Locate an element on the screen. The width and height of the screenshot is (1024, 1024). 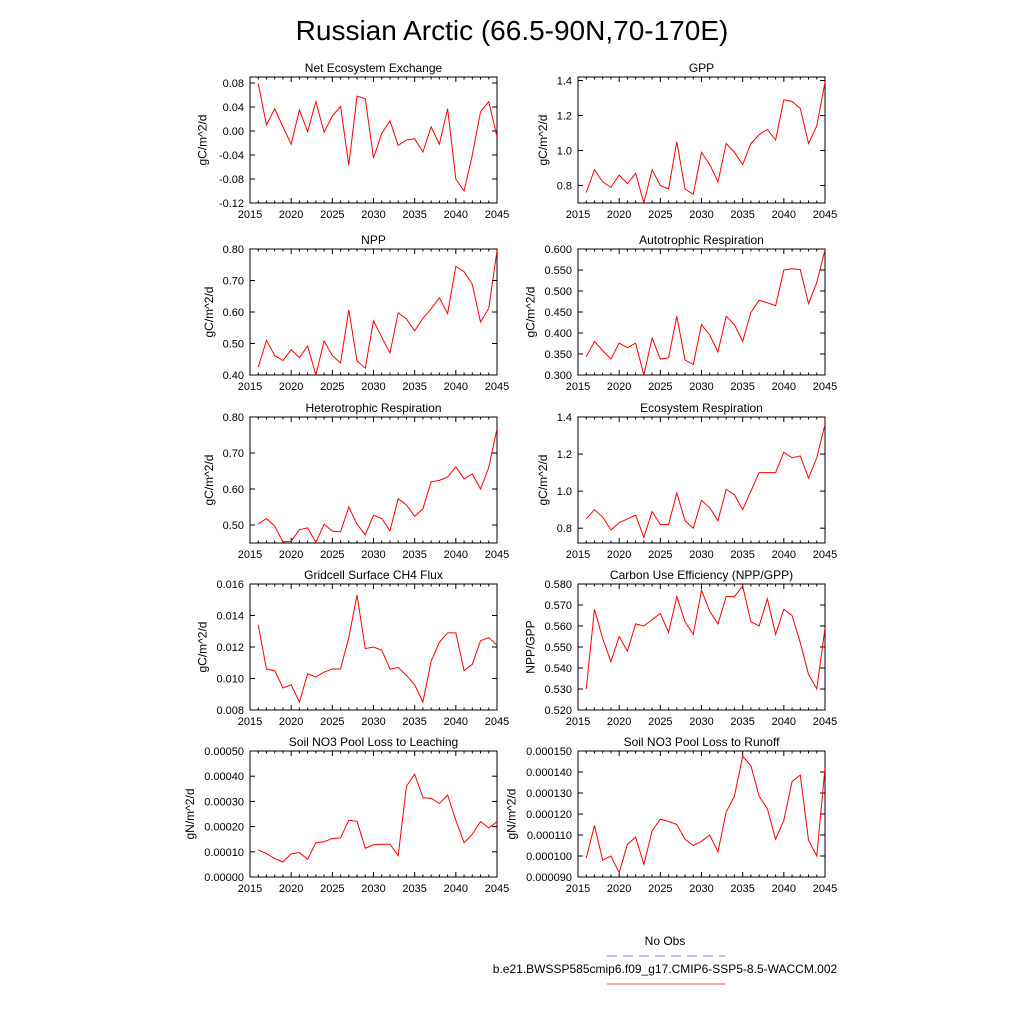
y-tick-label: 0.000120 is located at coordinates (549, 815).